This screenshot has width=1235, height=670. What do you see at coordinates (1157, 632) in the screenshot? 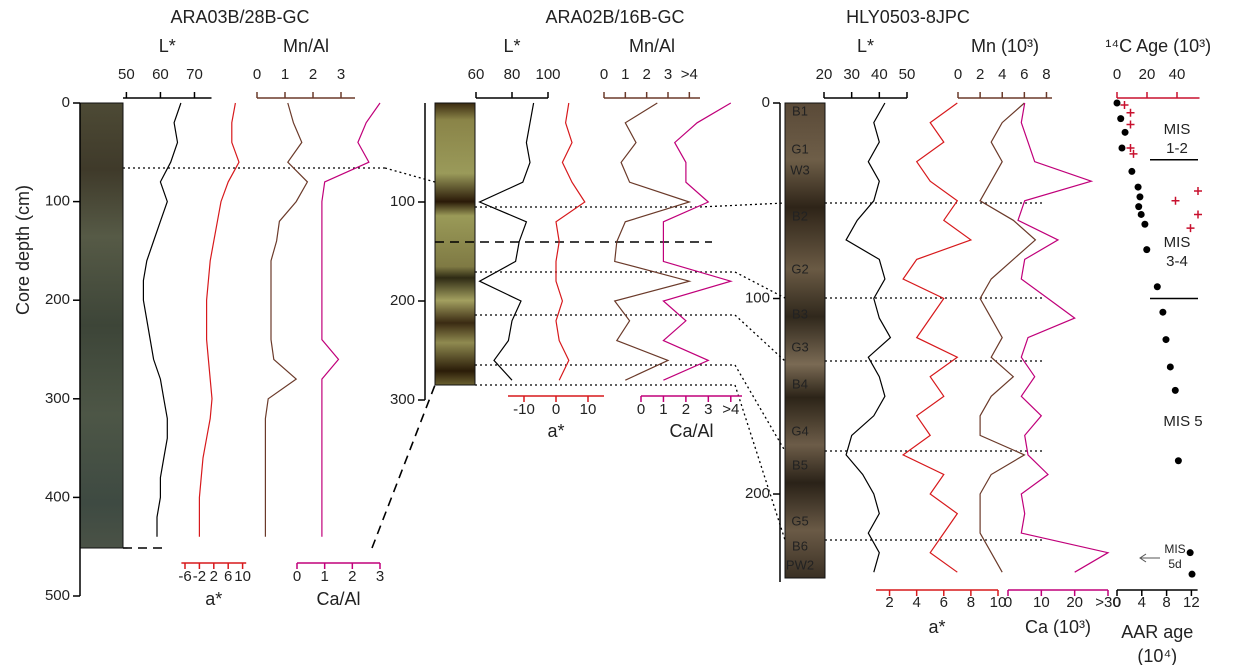
I see `axis-label: AAR age` at bounding box center [1157, 632].